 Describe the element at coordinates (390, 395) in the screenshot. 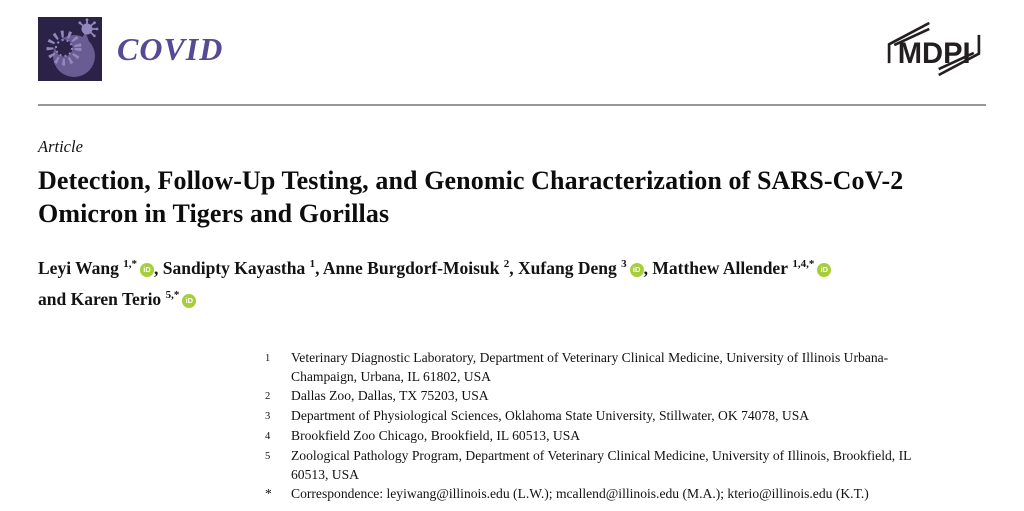

I see `affiliation-text: Dallas Zoo, Dallas, TX 75203, USA` at that location.